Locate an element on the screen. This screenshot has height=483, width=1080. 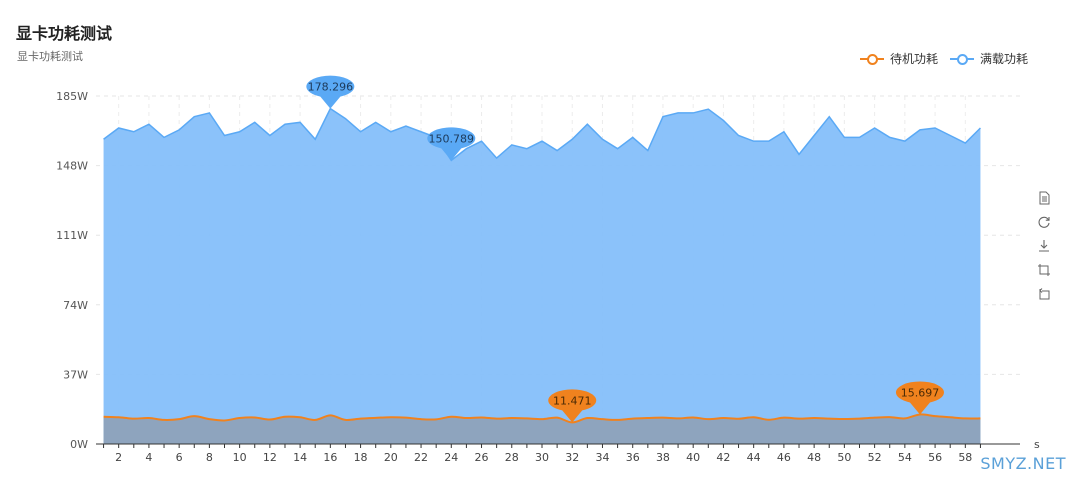
watermark: SMYZ.NET is located at coordinates (1023, 463).